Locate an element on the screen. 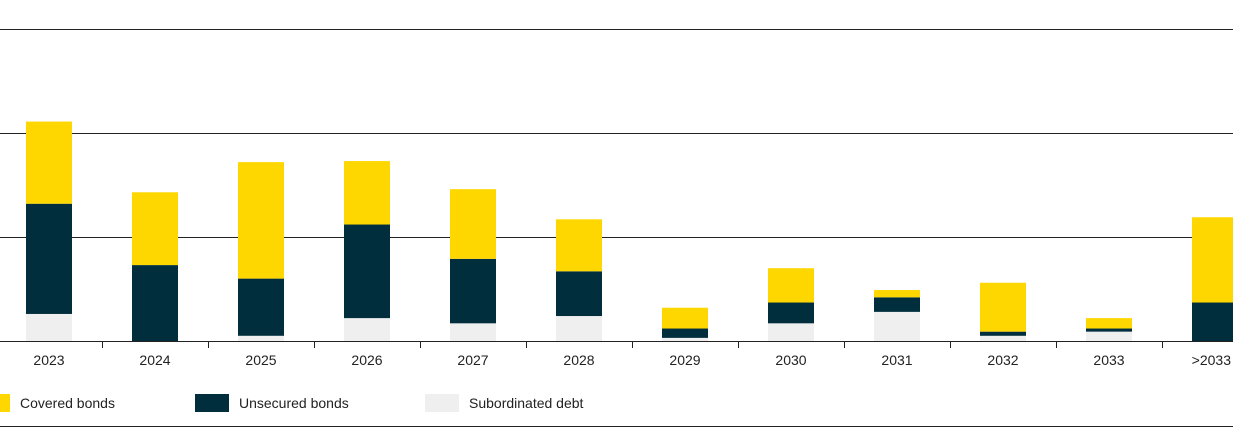 The width and height of the screenshot is (1233, 432). legend-label: Unsecured bonds is located at coordinates (294, 403).